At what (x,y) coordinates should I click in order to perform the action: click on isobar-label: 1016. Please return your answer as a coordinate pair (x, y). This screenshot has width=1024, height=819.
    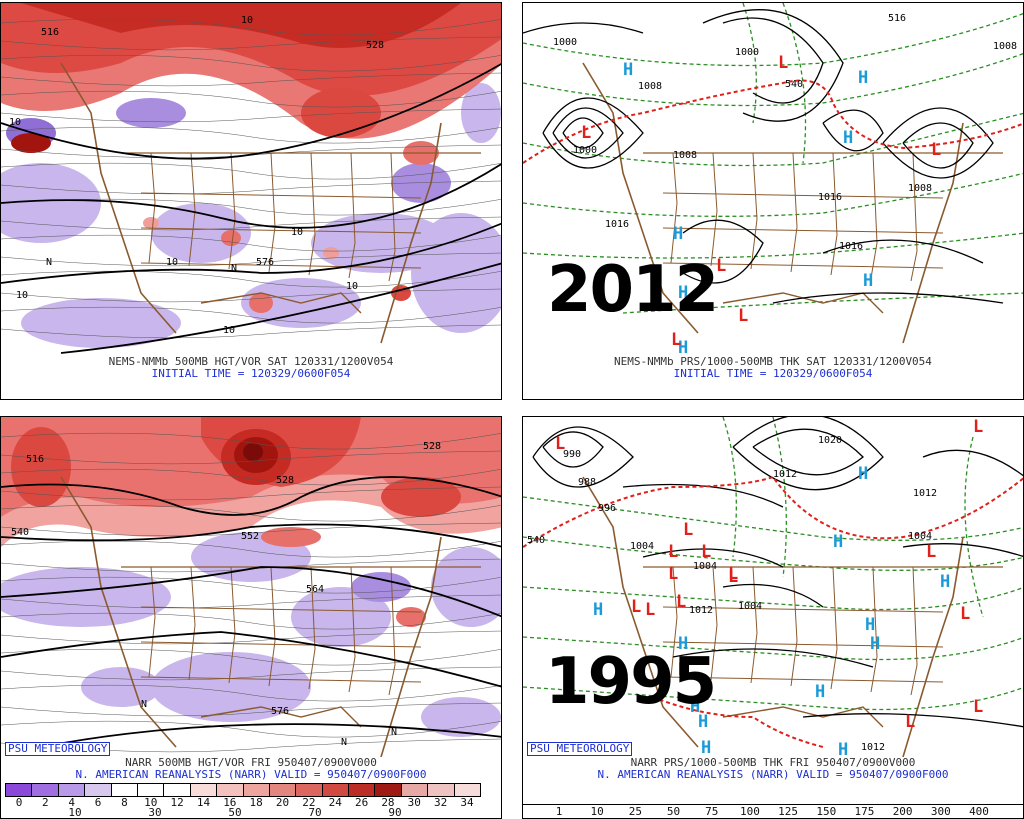
    Looking at the image, I should click on (851, 246).